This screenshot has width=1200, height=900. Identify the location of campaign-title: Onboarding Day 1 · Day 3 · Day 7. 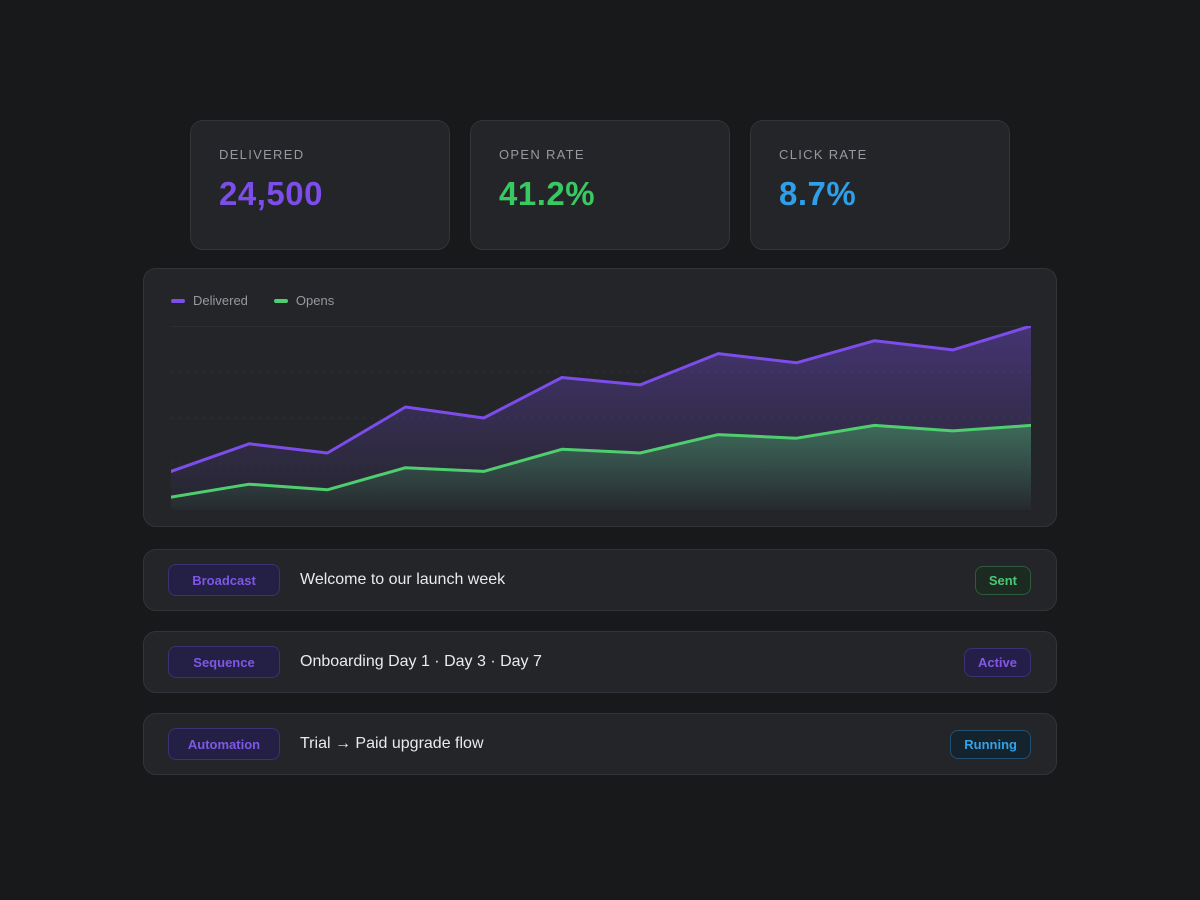
(421, 661).